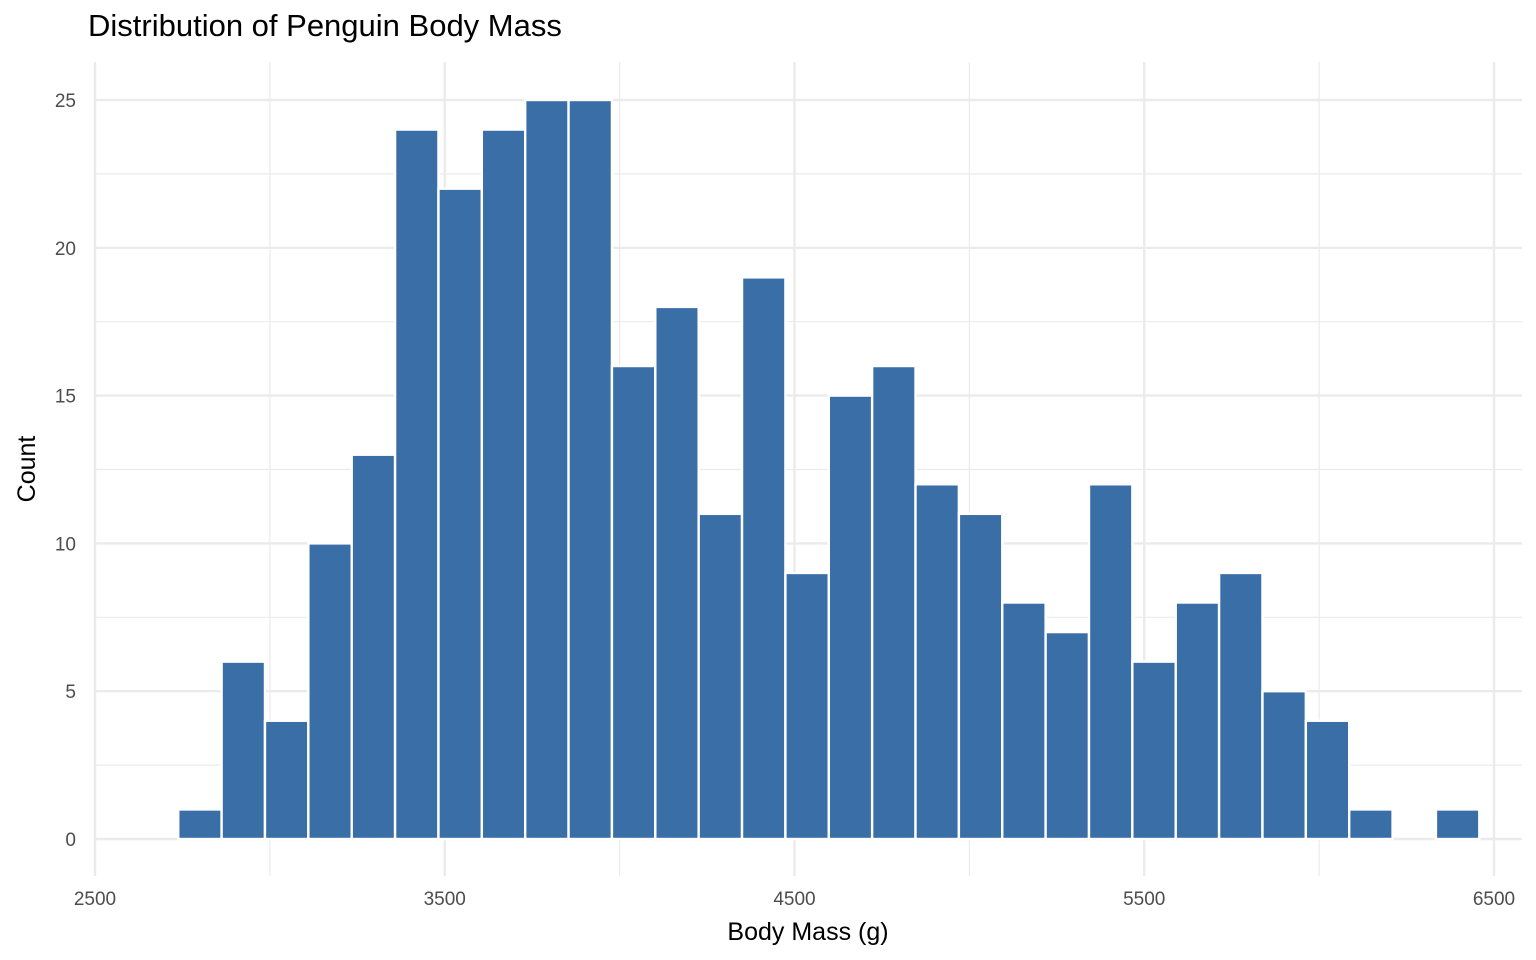 Image resolution: width=1536 pixels, height=960 pixels. Describe the element at coordinates (1144, 899) in the screenshot. I see `x-tick-label: 5500` at that location.